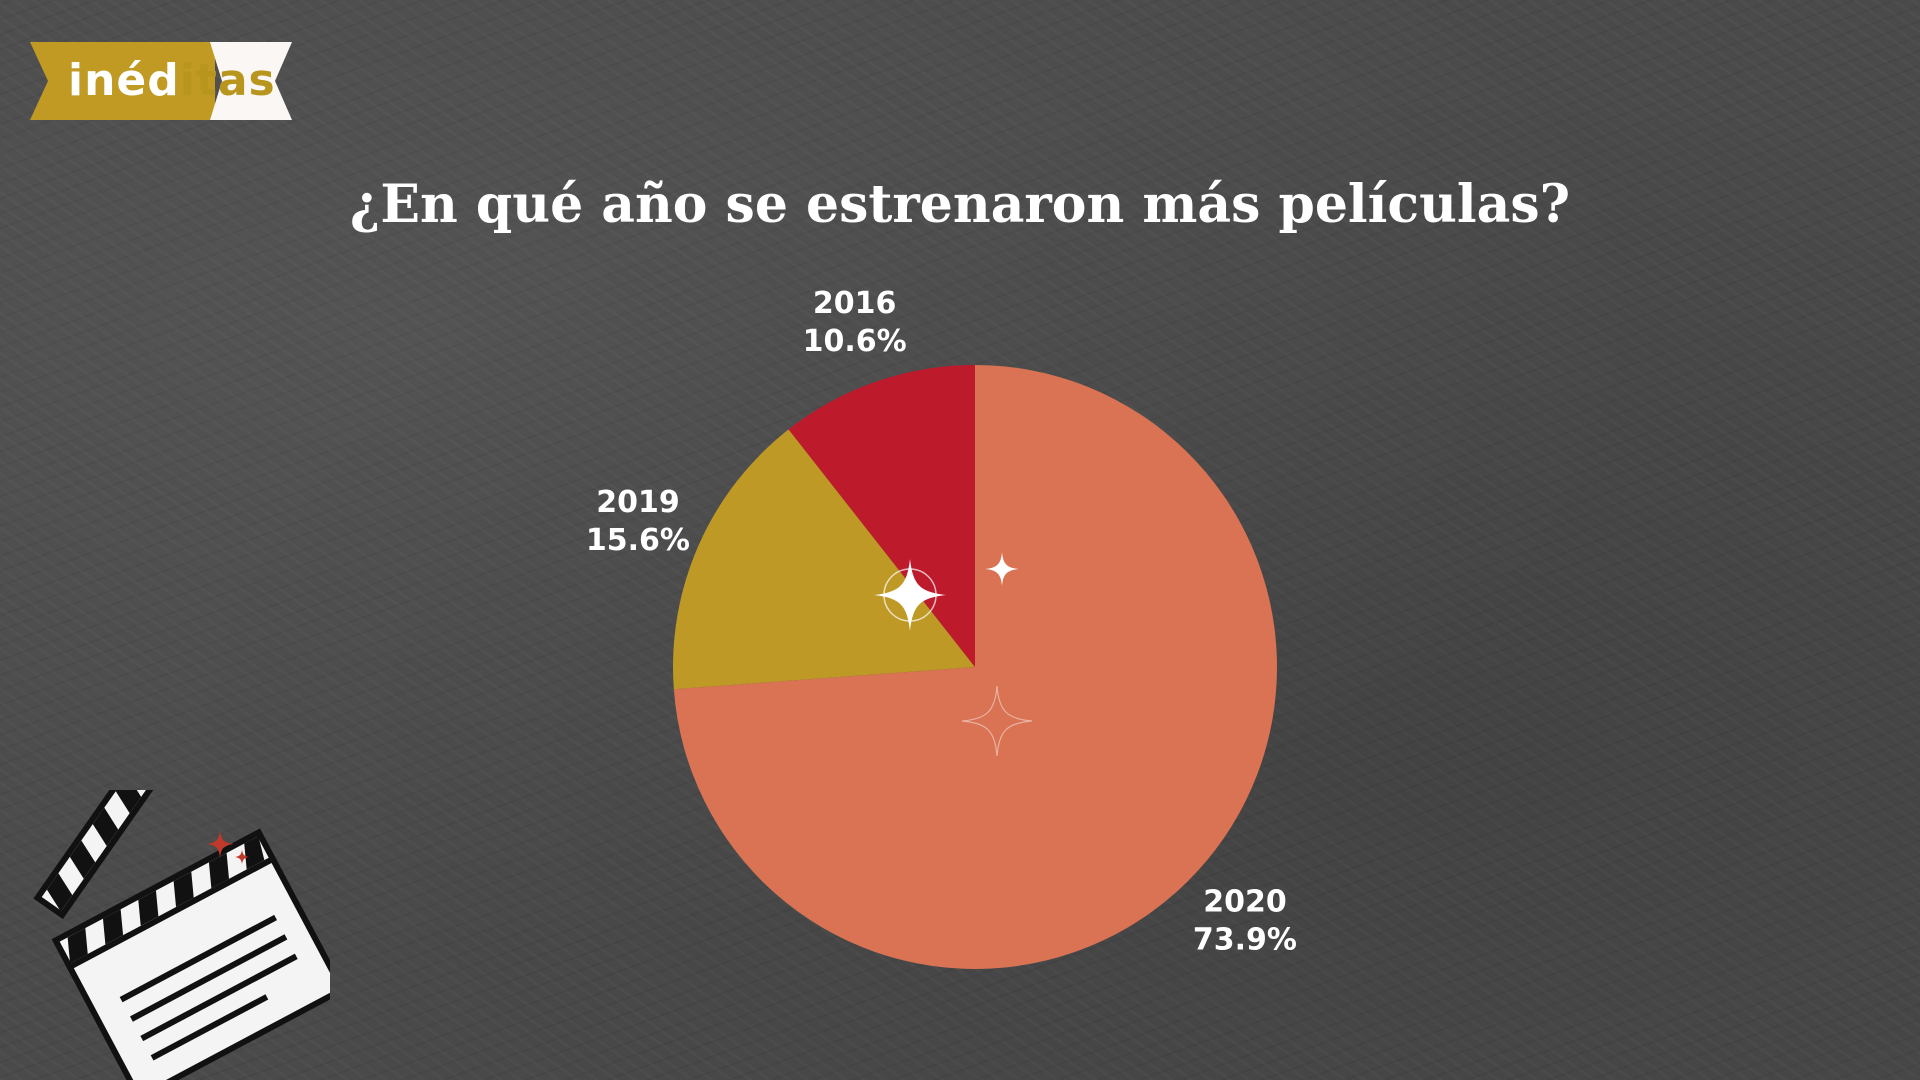 The height and width of the screenshot is (1080, 1920). Describe the element at coordinates (1245, 940) in the screenshot. I see `slice-value-label: 73.9%` at that location.